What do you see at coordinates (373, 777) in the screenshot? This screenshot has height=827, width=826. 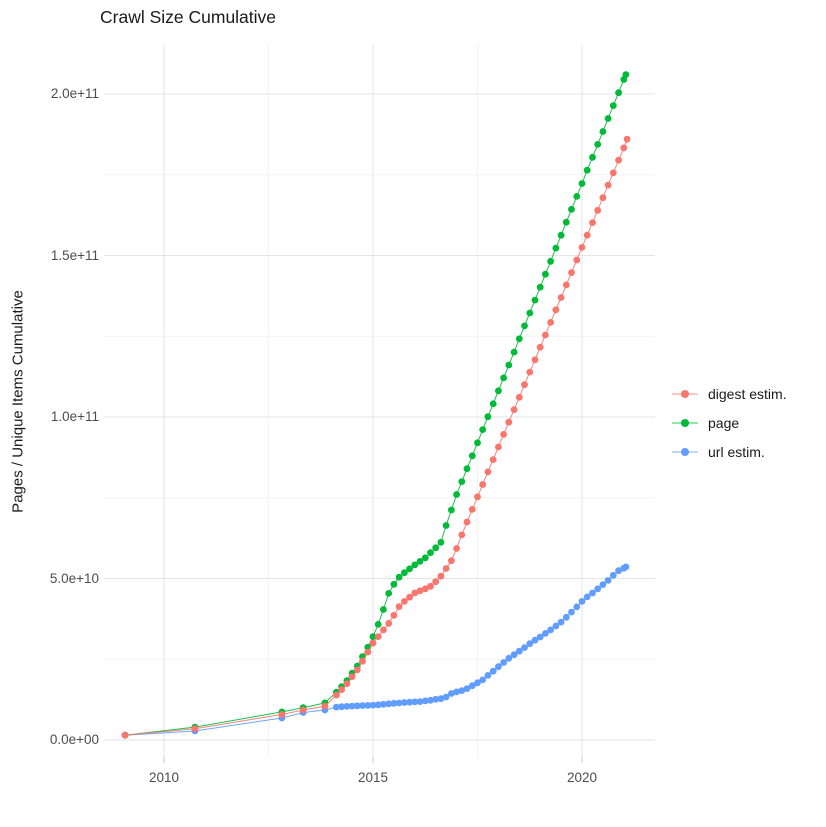 I see `x-tick-label: 2015` at bounding box center [373, 777].